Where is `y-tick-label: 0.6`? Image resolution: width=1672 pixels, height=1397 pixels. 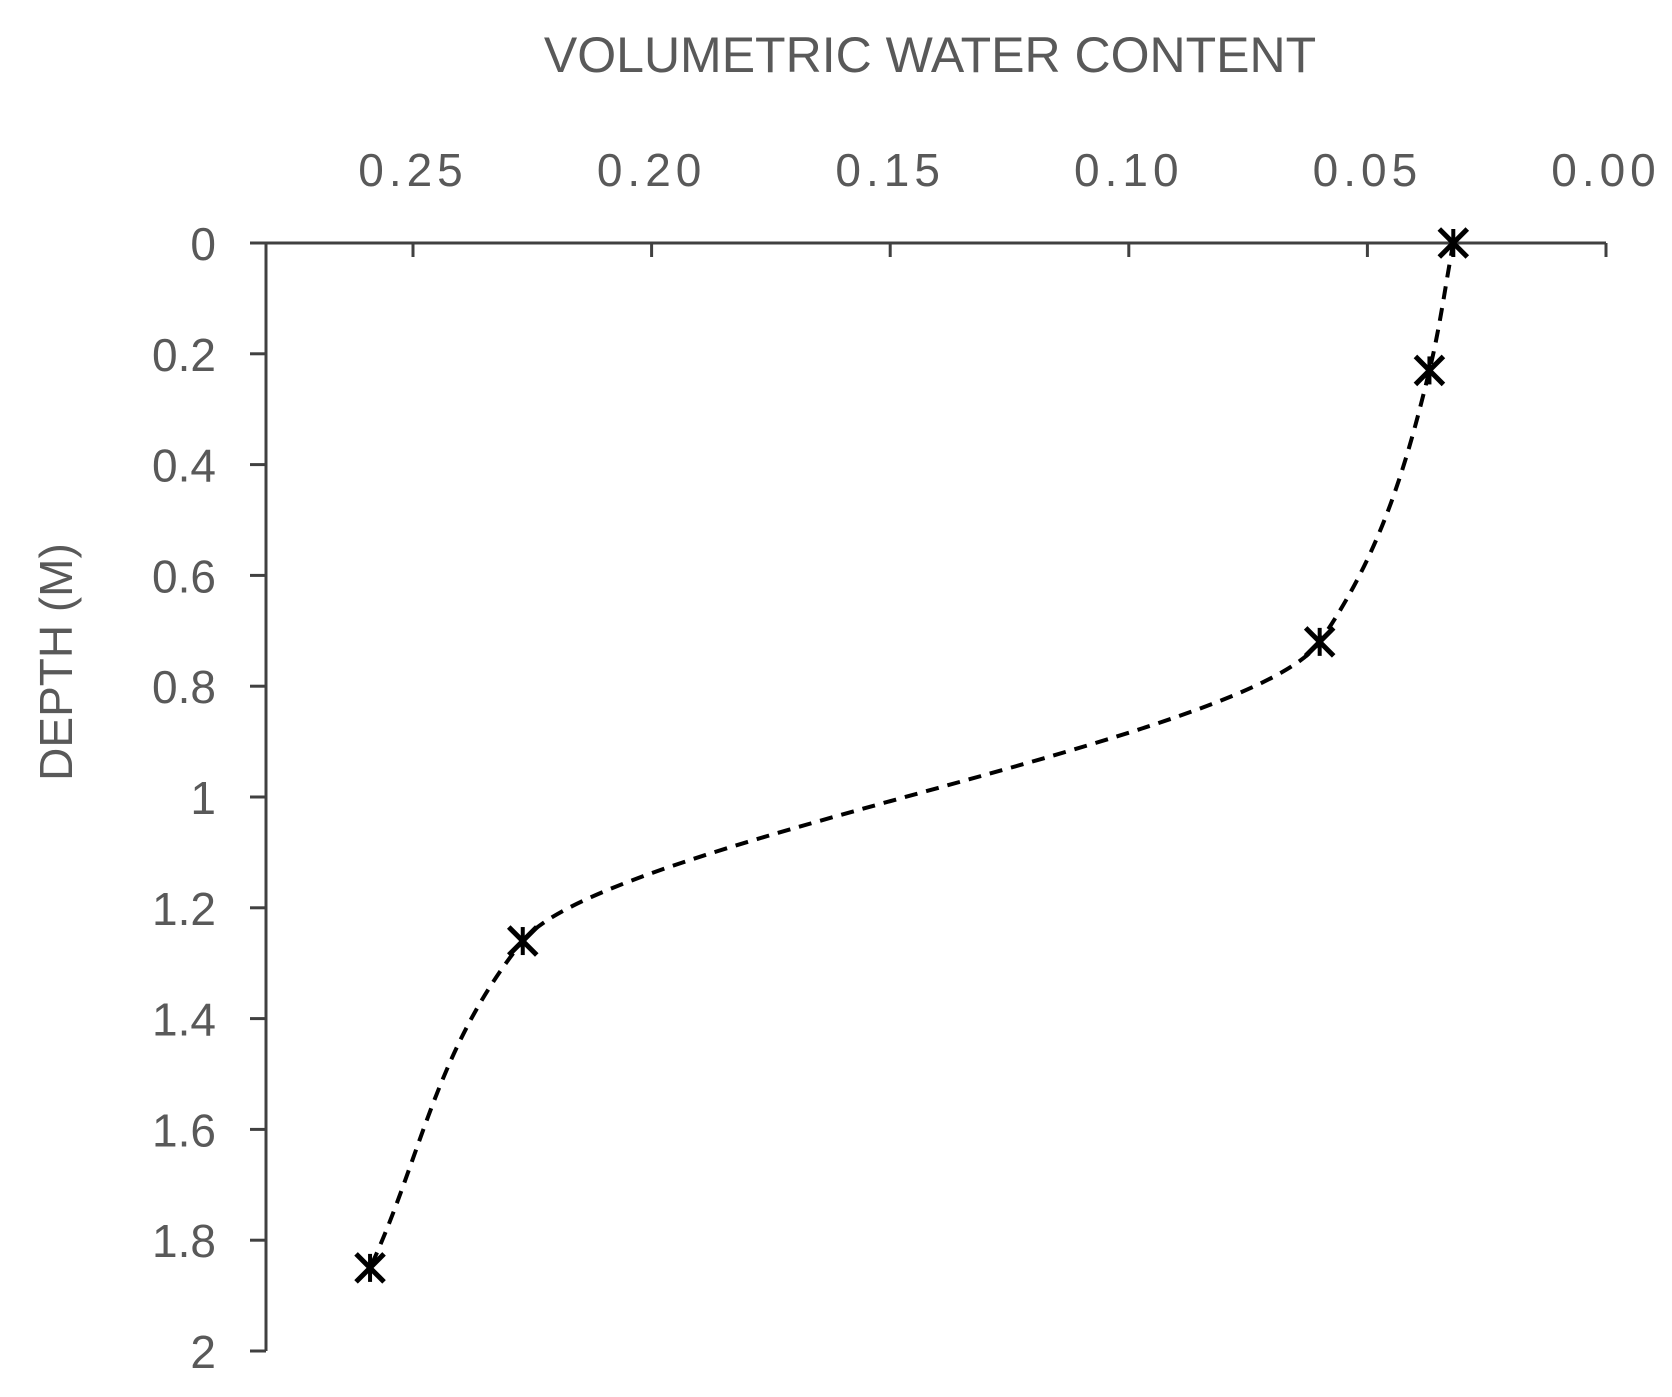 y-tick-label: 0.6 is located at coordinates (184, 576).